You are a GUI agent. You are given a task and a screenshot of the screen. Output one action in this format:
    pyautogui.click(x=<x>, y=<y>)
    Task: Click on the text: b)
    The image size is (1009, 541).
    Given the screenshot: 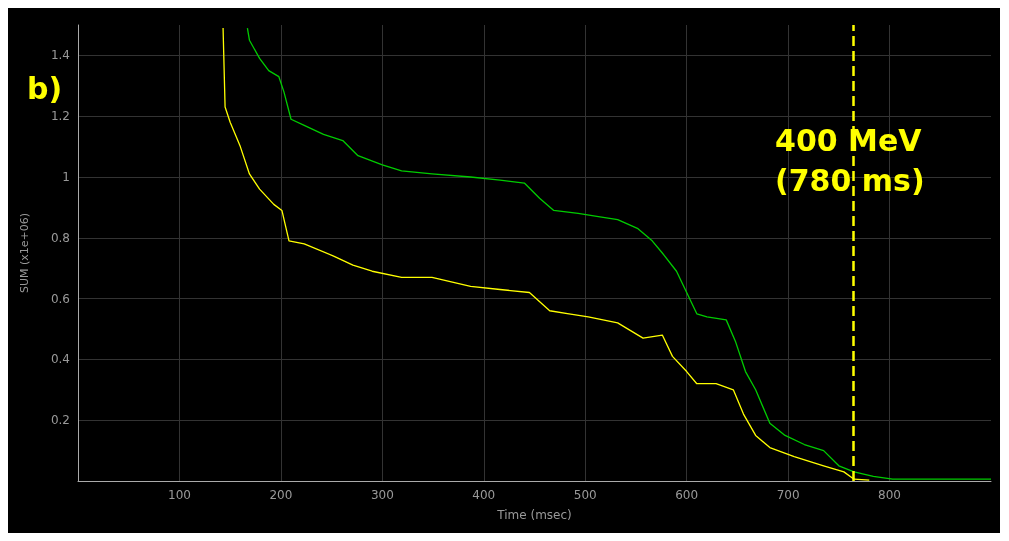 What is the action you would take?
    pyautogui.click(x=45, y=88)
    